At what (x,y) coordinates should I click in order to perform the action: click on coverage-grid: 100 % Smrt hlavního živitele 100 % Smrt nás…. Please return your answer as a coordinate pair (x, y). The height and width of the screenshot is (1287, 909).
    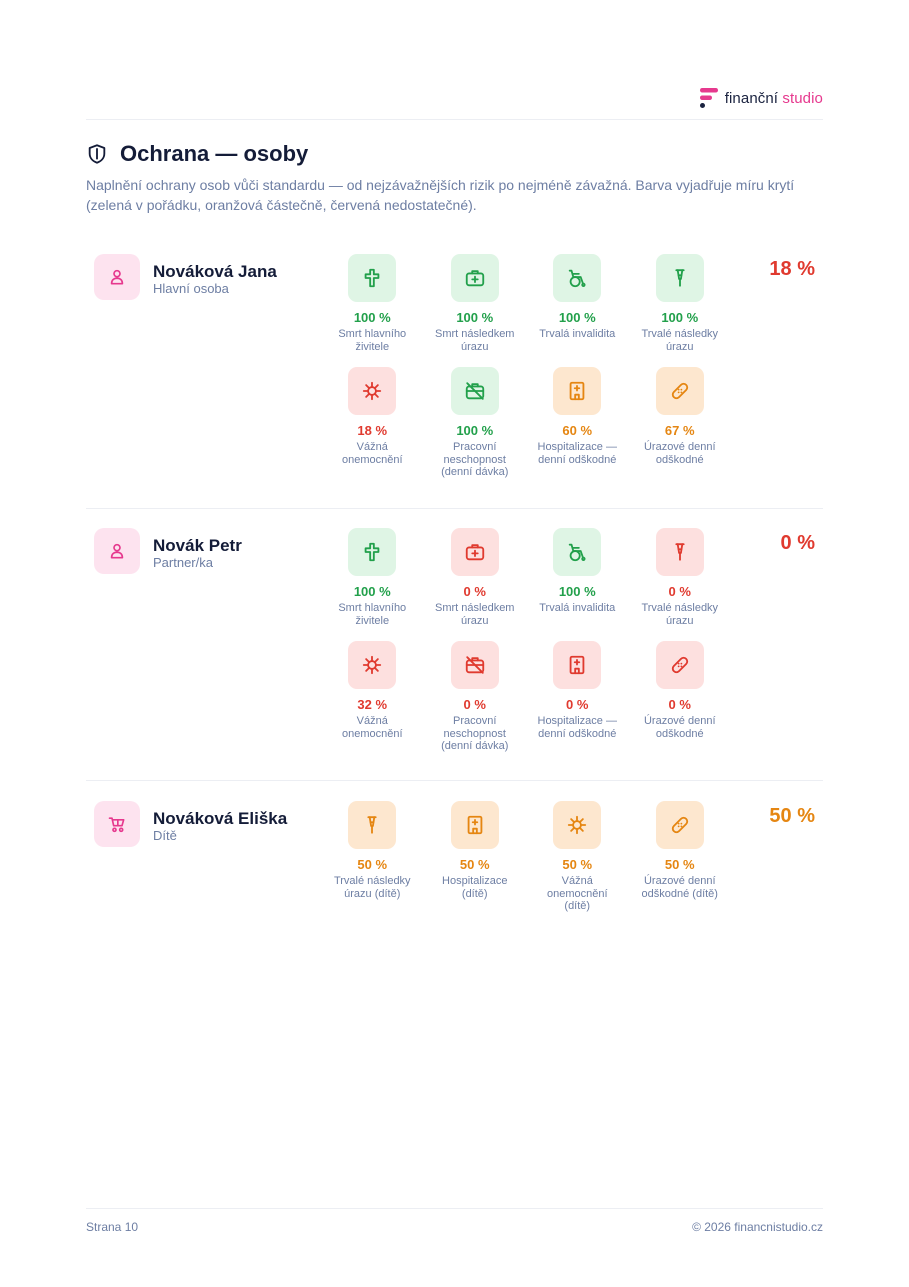
    Looking at the image, I should click on (526, 366).